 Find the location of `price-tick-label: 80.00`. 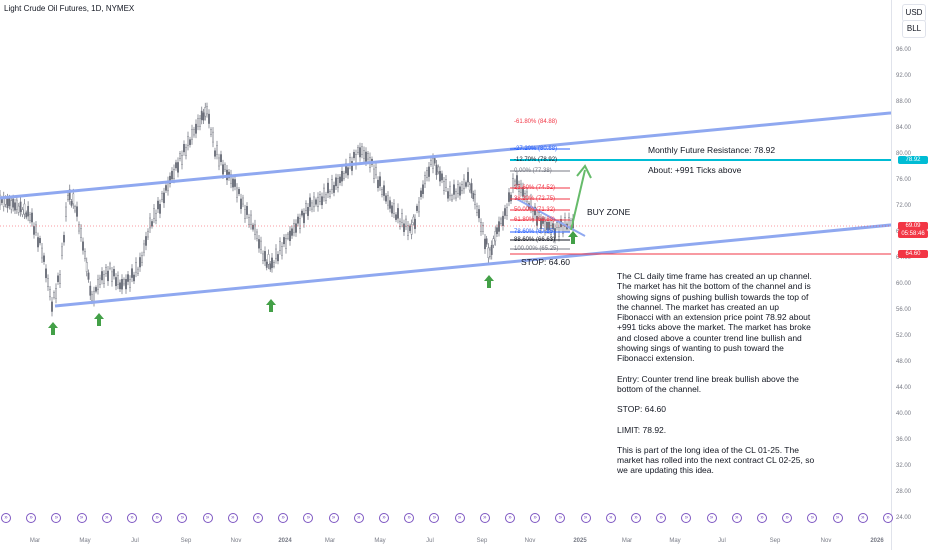

price-tick-label: 80.00 is located at coordinates (904, 154).